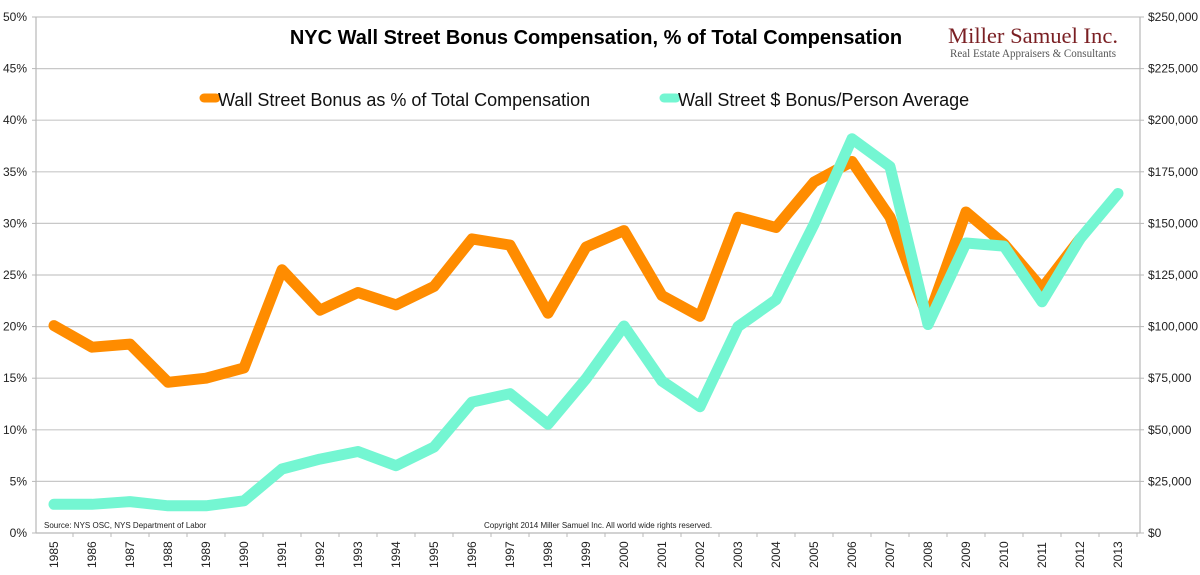  Describe the element at coordinates (548, 554) in the screenshot. I see `x-tick-label: 1998` at that location.